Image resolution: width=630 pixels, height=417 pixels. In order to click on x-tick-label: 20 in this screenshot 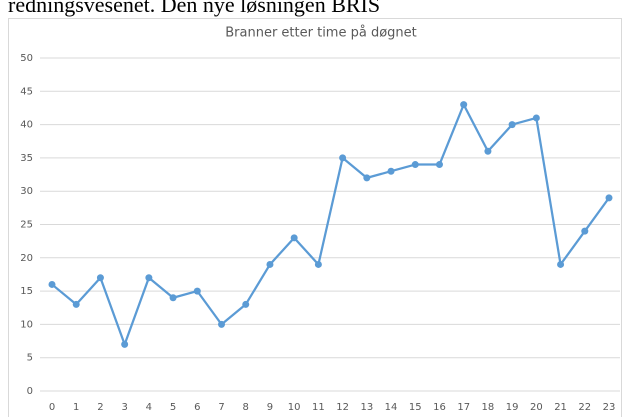, I will do `click(536, 407)`.